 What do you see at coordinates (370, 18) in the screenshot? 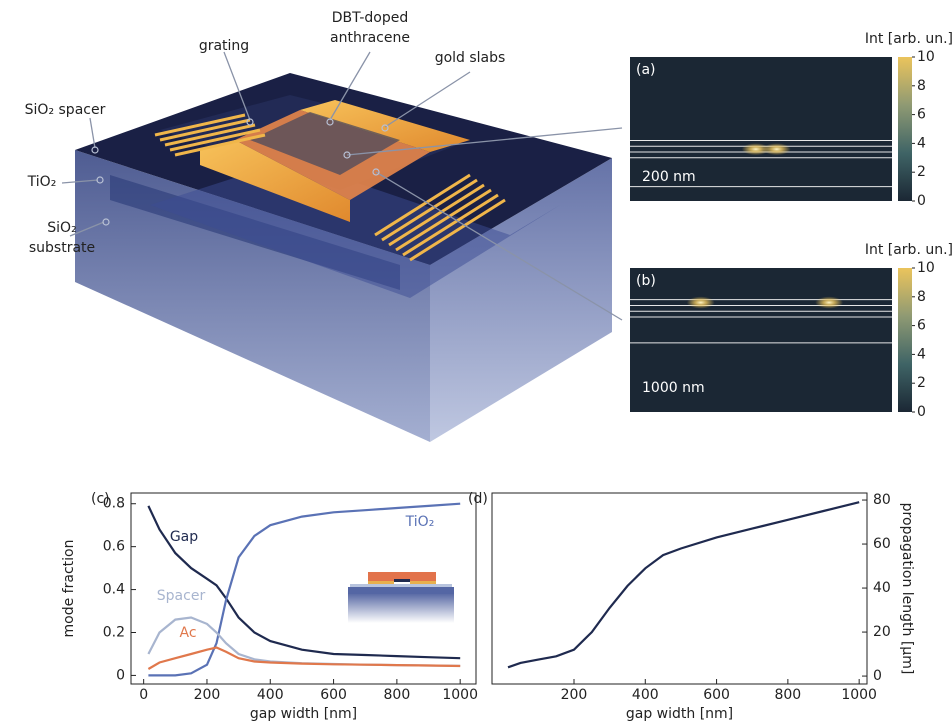
I see `illustration-label: DBT-doped` at bounding box center [370, 18].